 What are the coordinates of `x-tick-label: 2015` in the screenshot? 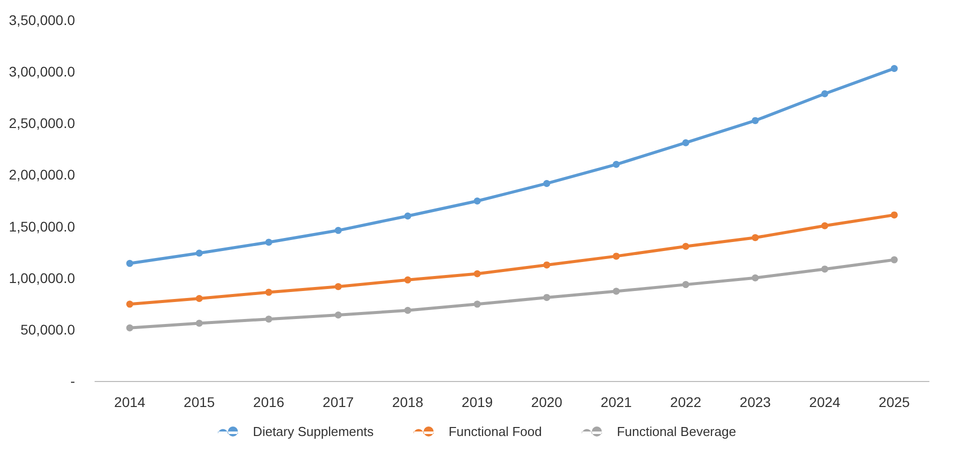 It's located at (200, 402).